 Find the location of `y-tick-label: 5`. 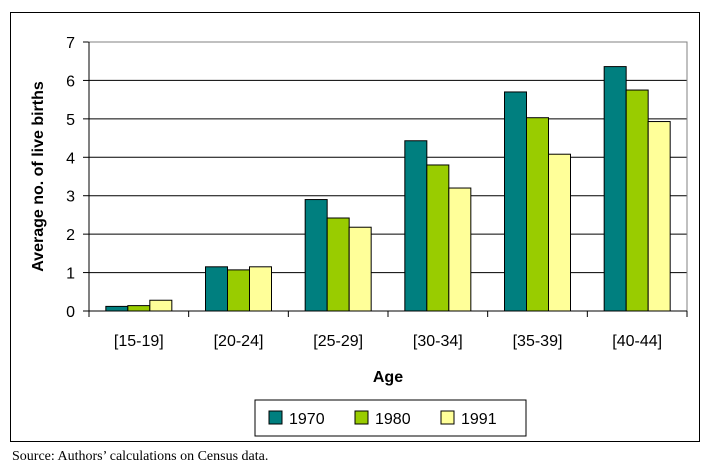

y-tick-label: 5 is located at coordinates (70, 120).